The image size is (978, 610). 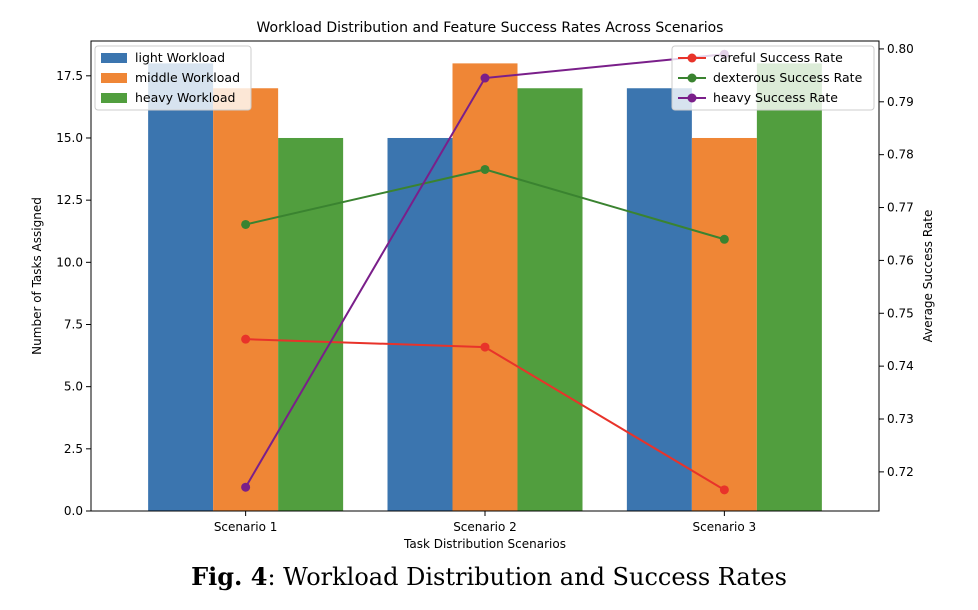 I want to click on y-tick-right-label: 0.73, so click(x=900, y=419).